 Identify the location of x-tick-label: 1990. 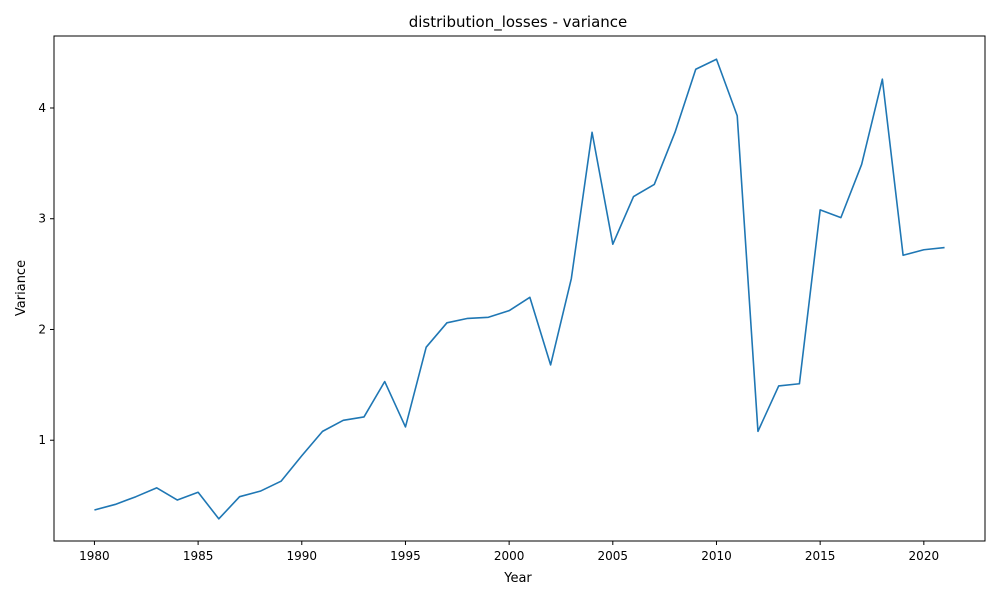
(302, 556).